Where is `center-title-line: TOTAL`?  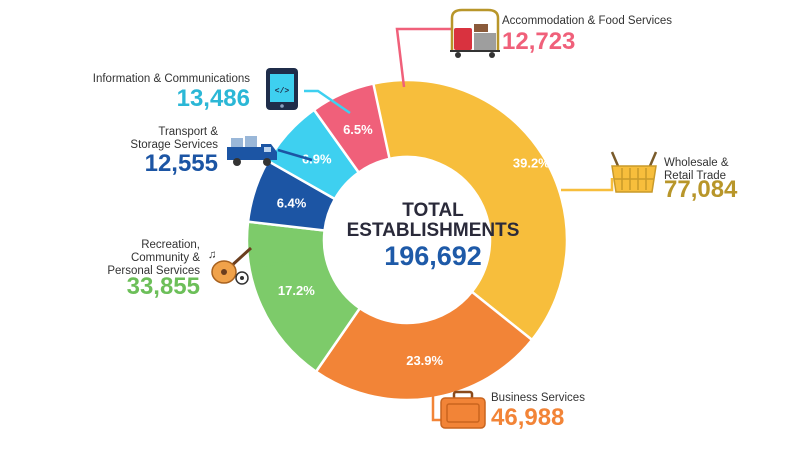 center-title-line: TOTAL is located at coordinates (433, 210).